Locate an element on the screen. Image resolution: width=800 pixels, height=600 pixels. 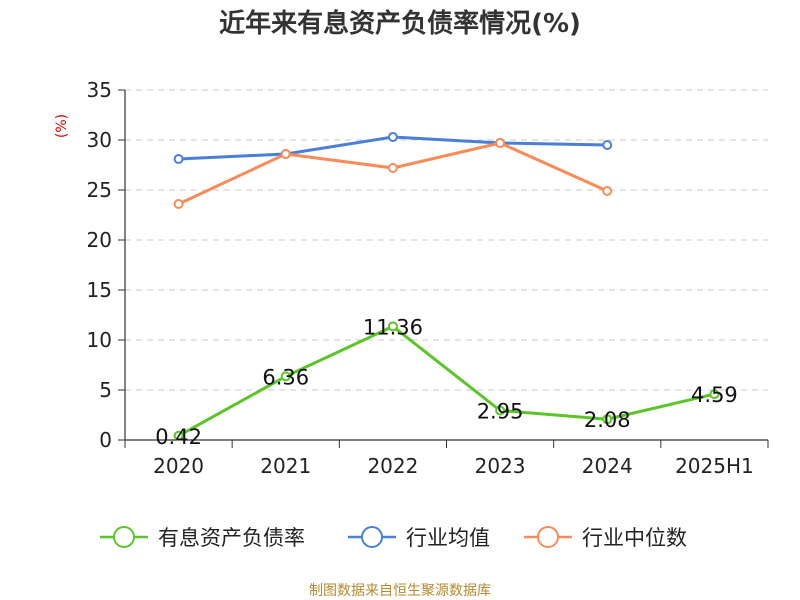
legend-item: 有息资产负债率 is located at coordinates (202, 538).